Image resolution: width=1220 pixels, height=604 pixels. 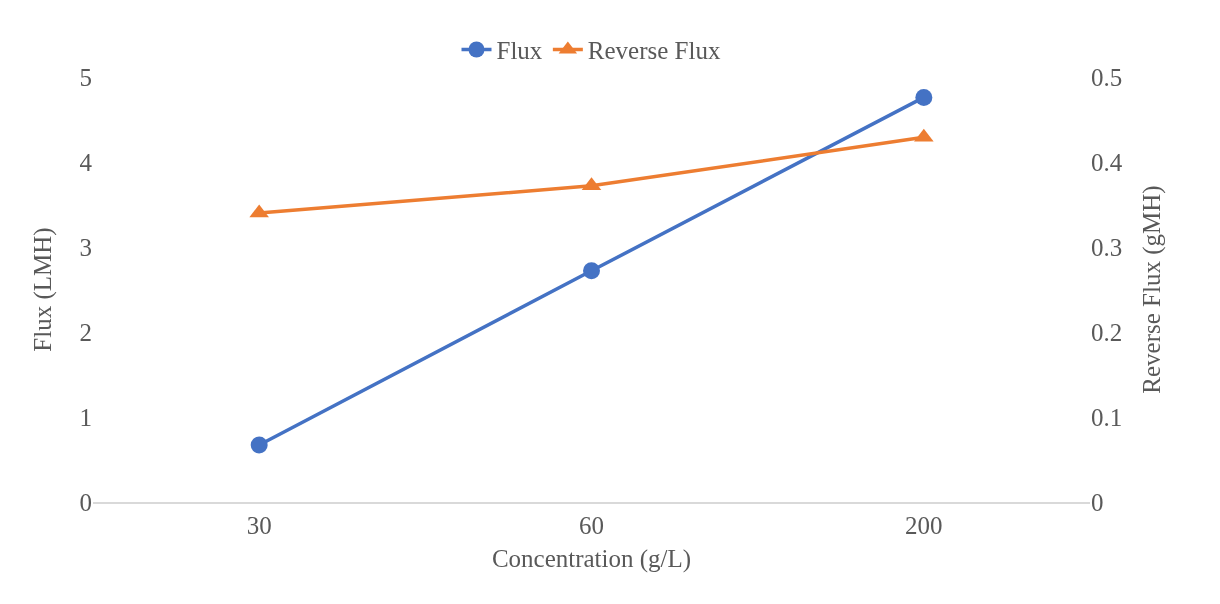 I want to click on y2-tick-label: 0, so click(x=1097, y=502).